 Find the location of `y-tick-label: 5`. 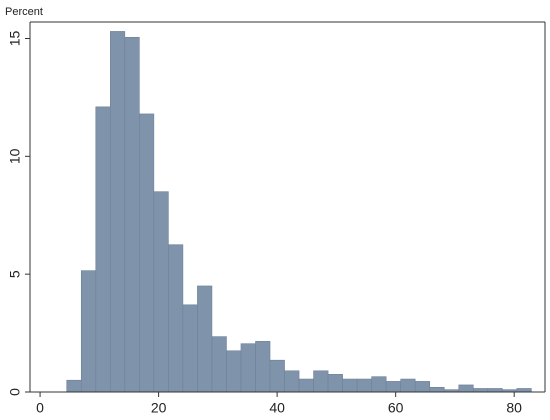

y-tick-label: 5 is located at coordinates (15, 274).